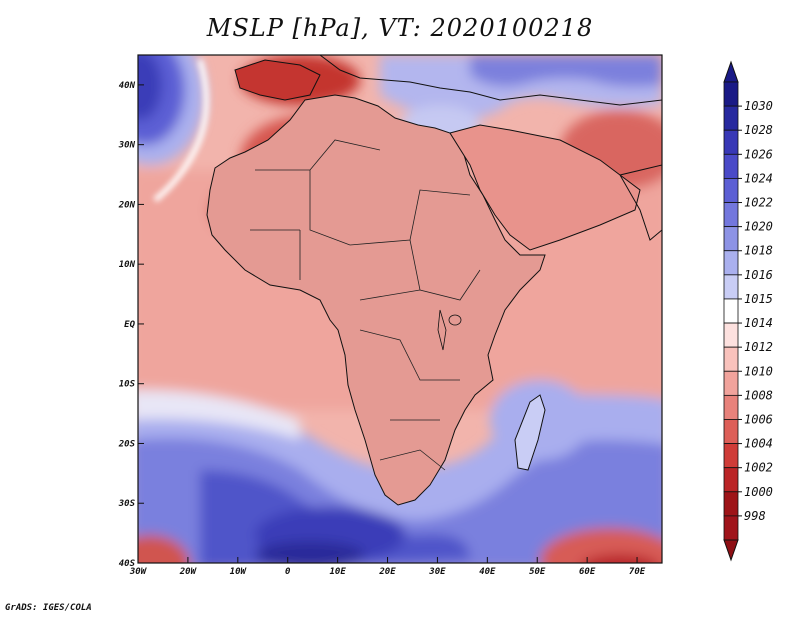 The image size is (800, 618). What do you see at coordinates (758, 492) in the screenshot?
I see `colorbar-label: 1000` at bounding box center [758, 492].